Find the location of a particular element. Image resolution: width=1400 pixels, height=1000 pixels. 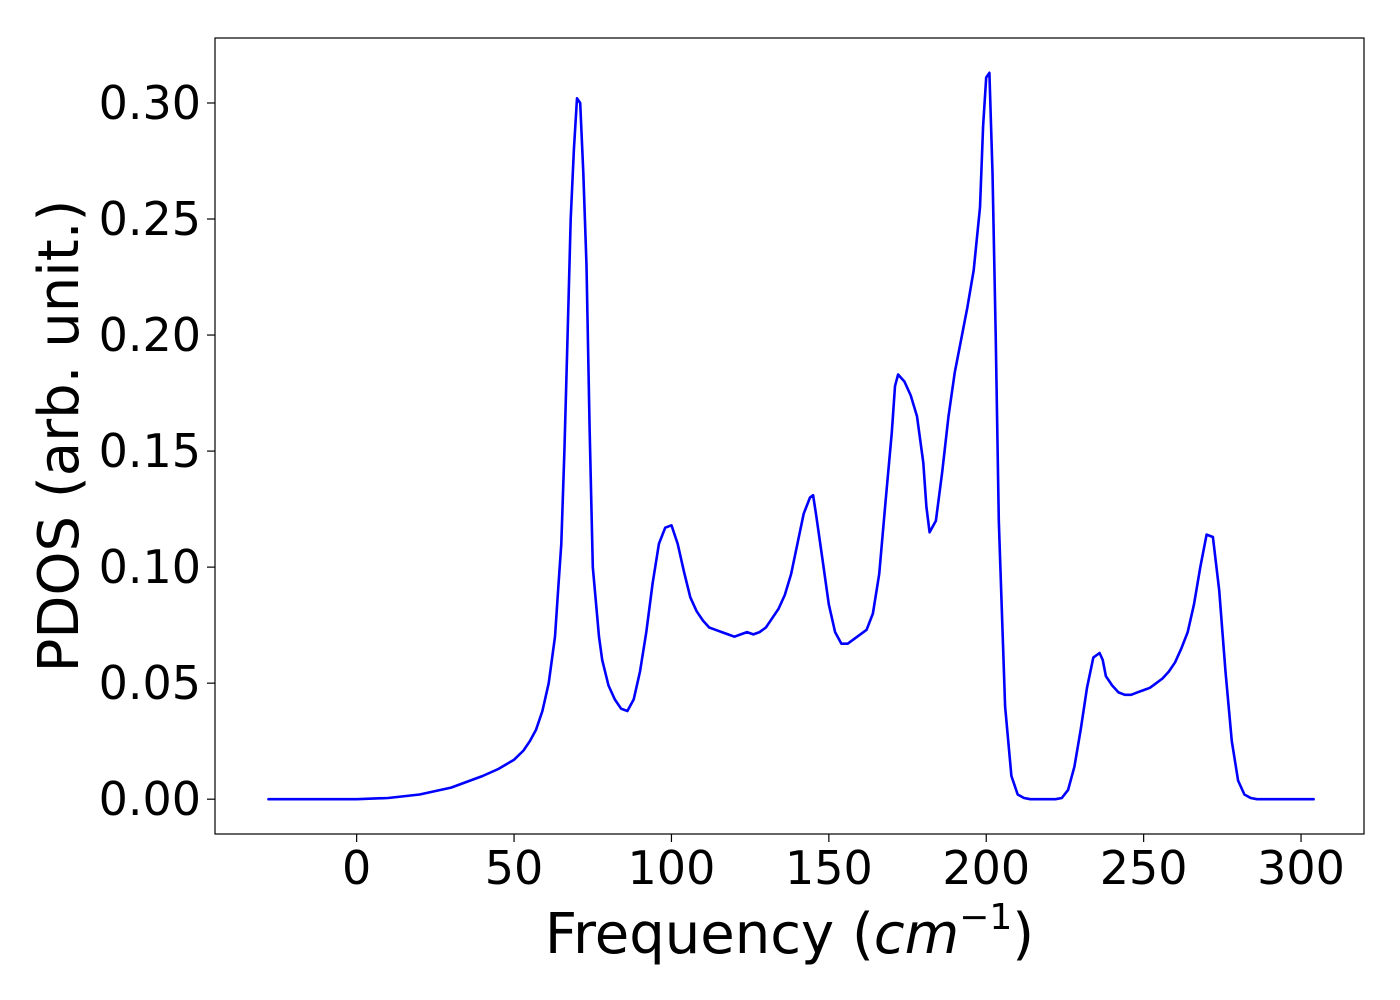

y-axis-label: PDOS (arb. unit.) is located at coordinates (59, 436).